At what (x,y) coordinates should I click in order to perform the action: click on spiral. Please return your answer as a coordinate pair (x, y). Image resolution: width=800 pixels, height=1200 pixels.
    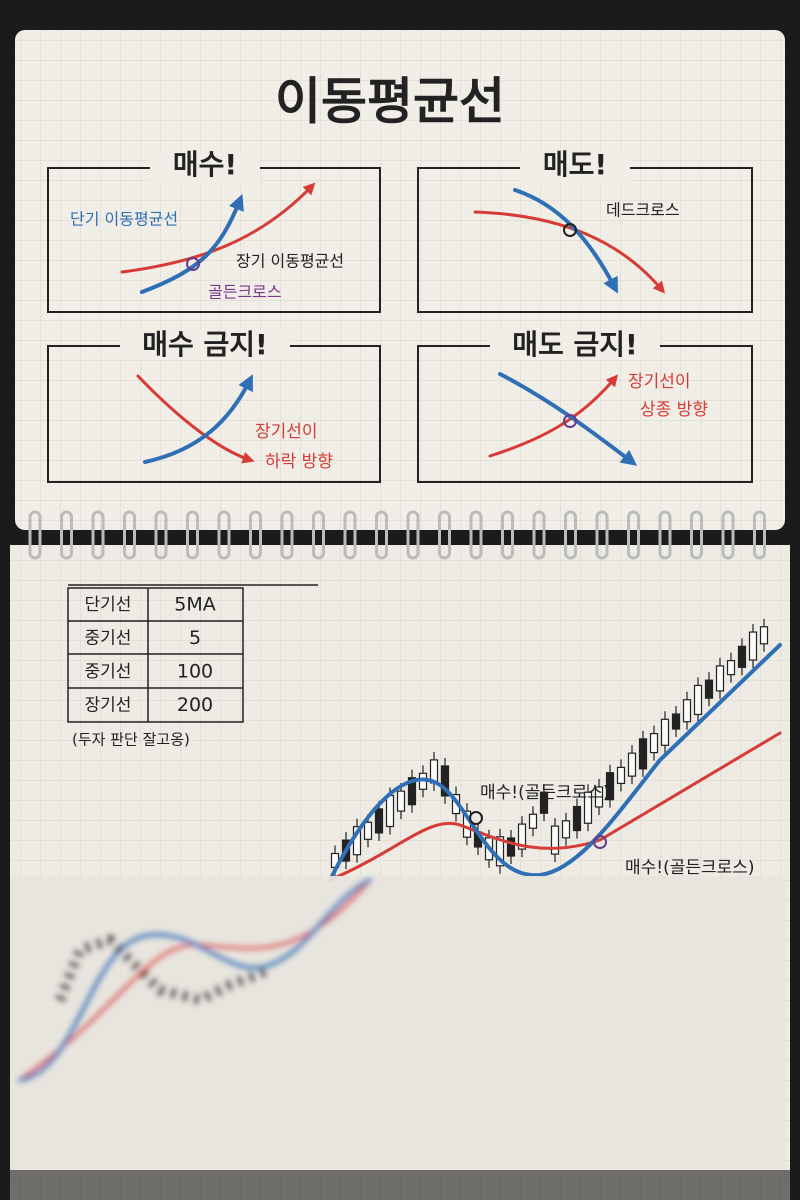
    Looking at the image, I should click on (397, 535).